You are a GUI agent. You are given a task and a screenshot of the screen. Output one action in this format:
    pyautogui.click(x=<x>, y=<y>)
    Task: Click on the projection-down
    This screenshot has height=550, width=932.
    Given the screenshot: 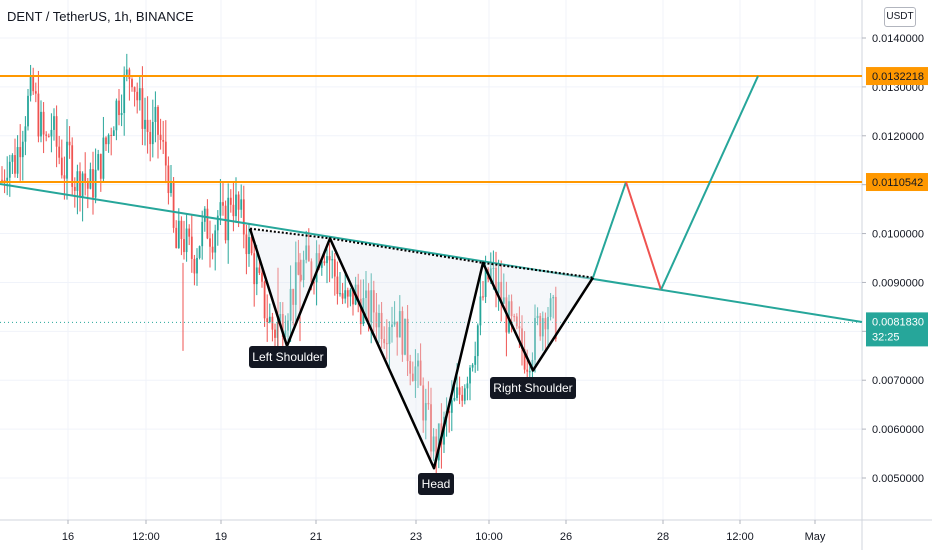 What is the action you would take?
    pyautogui.click(x=643, y=236)
    